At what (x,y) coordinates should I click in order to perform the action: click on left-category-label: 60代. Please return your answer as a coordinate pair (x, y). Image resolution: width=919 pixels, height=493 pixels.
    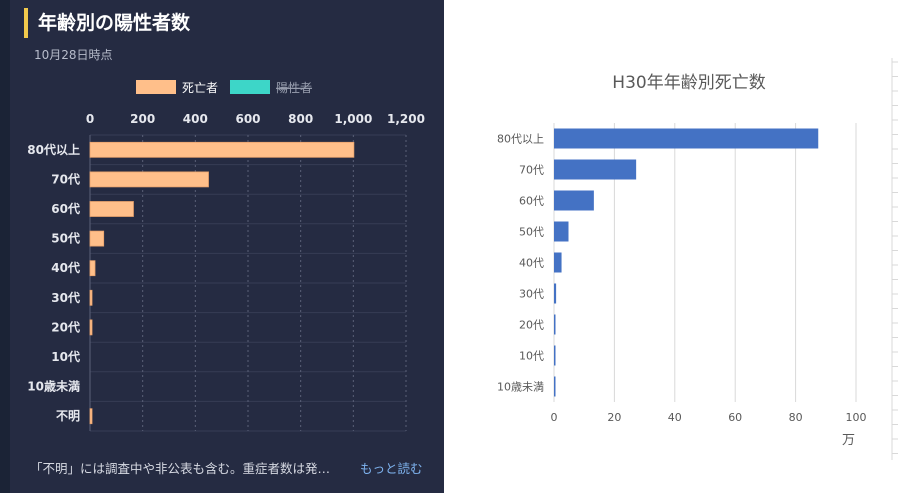
    Looking at the image, I should click on (65, 208).